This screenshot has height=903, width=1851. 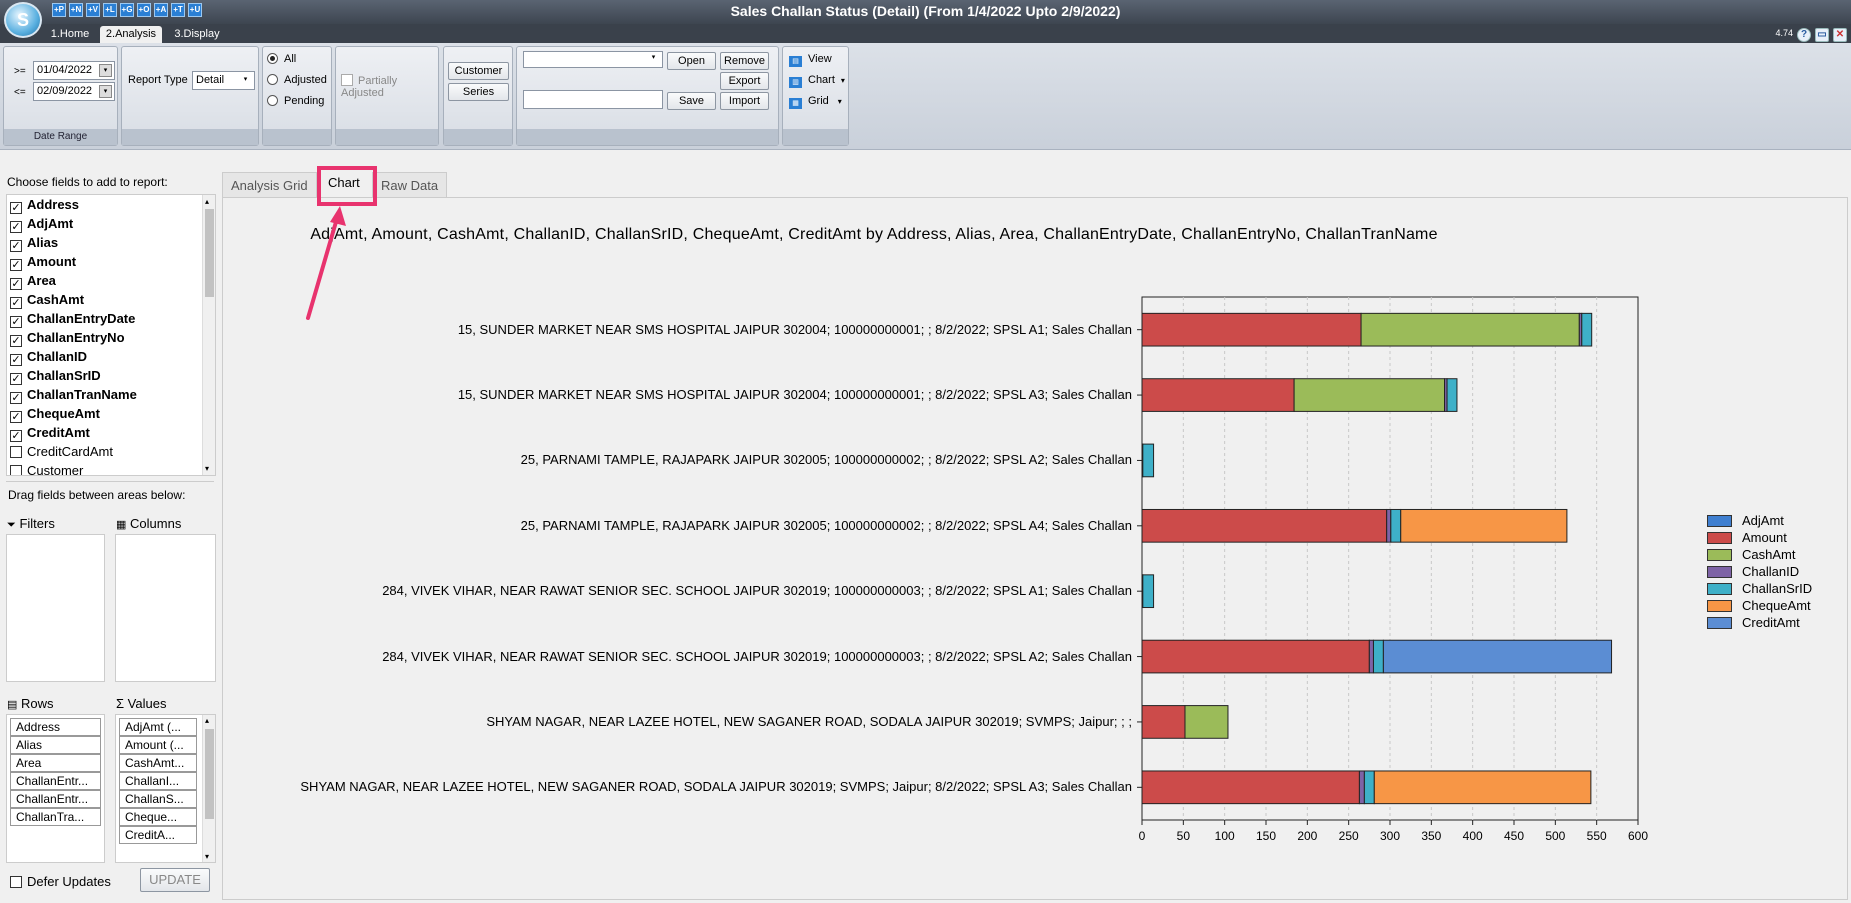 What do you see at coordinates (1804, 35) in the screenshot?
I see `help-icon: ?` at bounding box center [1804, 35].